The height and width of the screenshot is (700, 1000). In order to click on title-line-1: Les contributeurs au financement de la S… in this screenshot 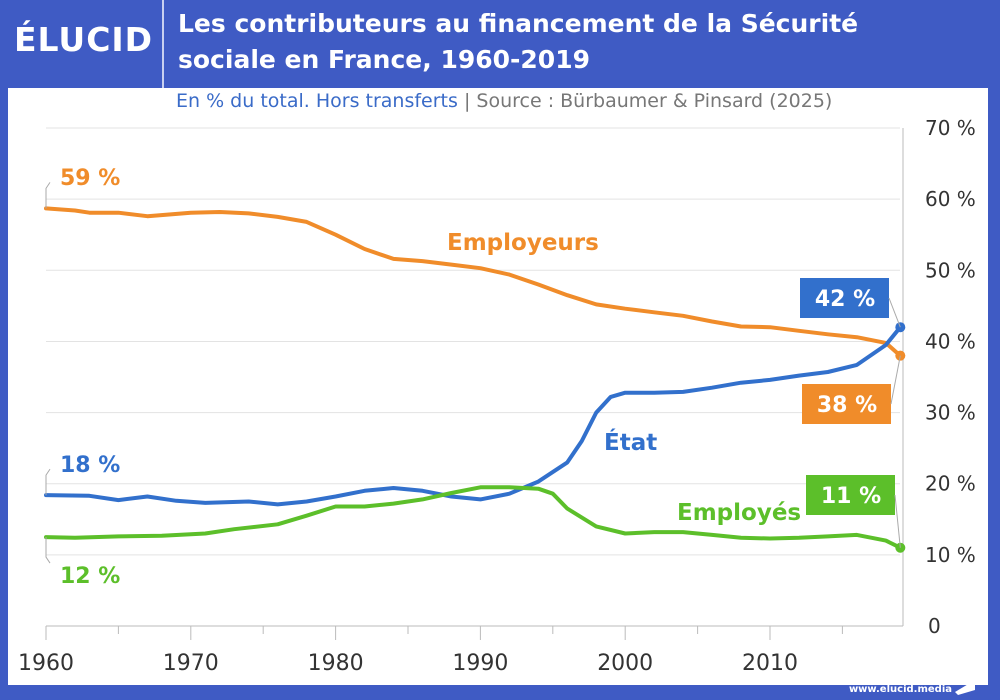, I will do `click(518, 23)`.